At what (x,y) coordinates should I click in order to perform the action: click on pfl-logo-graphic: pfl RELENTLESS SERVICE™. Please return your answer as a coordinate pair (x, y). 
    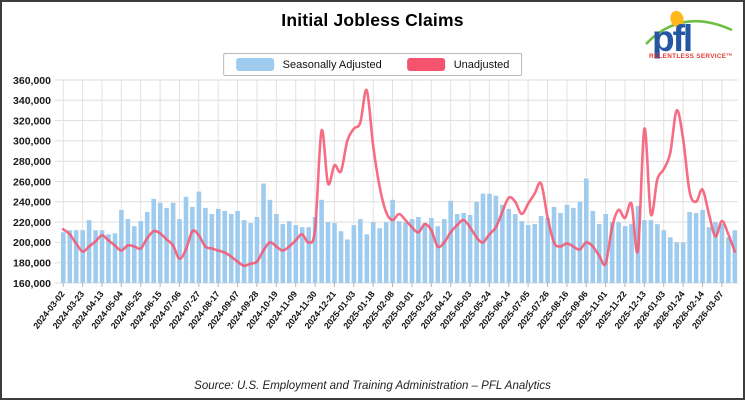
    Looking at the image, I should click on (689, 35).